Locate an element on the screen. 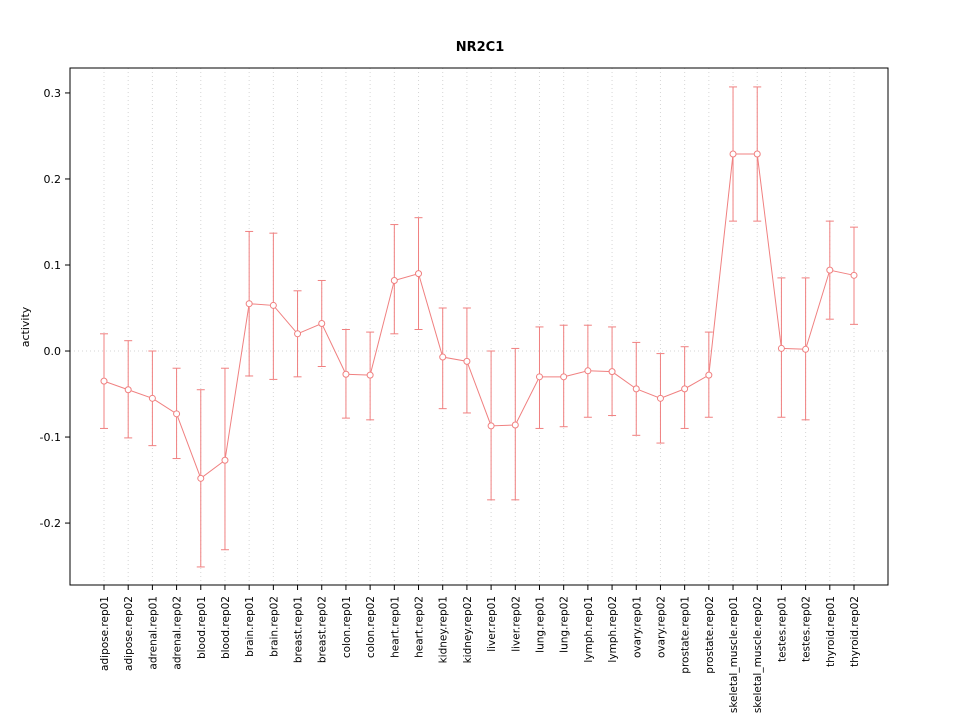  x-tick-label: lymph.rep01 is located at coordinates (589, 629).